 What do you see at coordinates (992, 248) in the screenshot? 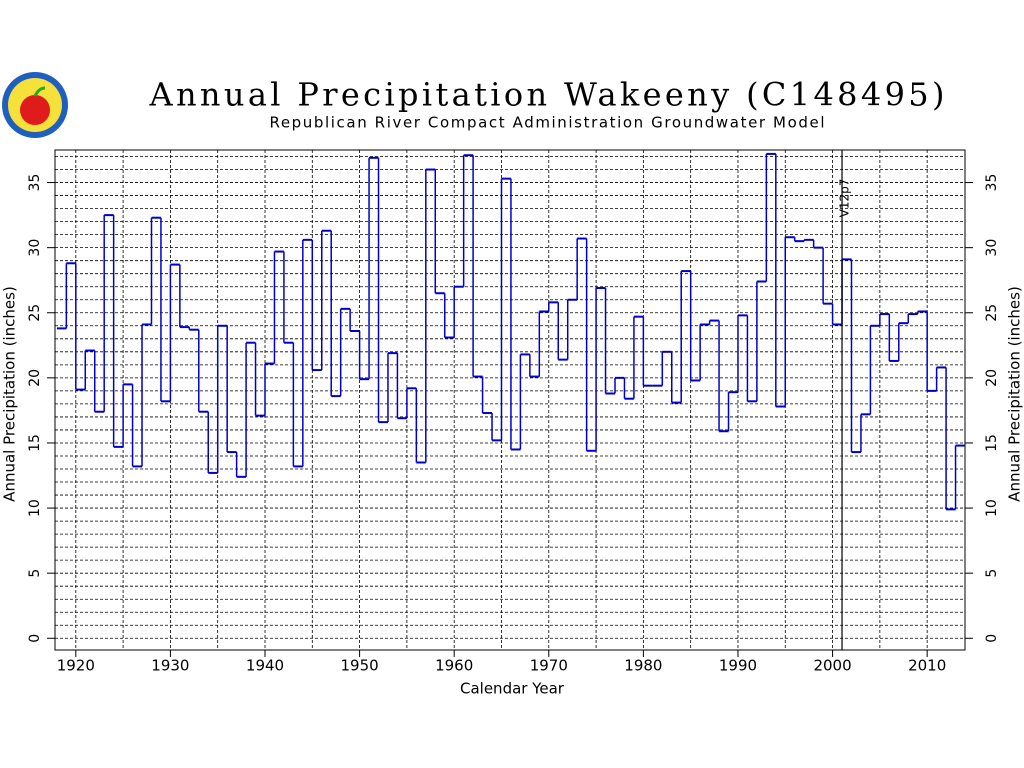
I see `y2-tick-label: 30` at bounding box center [992, 248].